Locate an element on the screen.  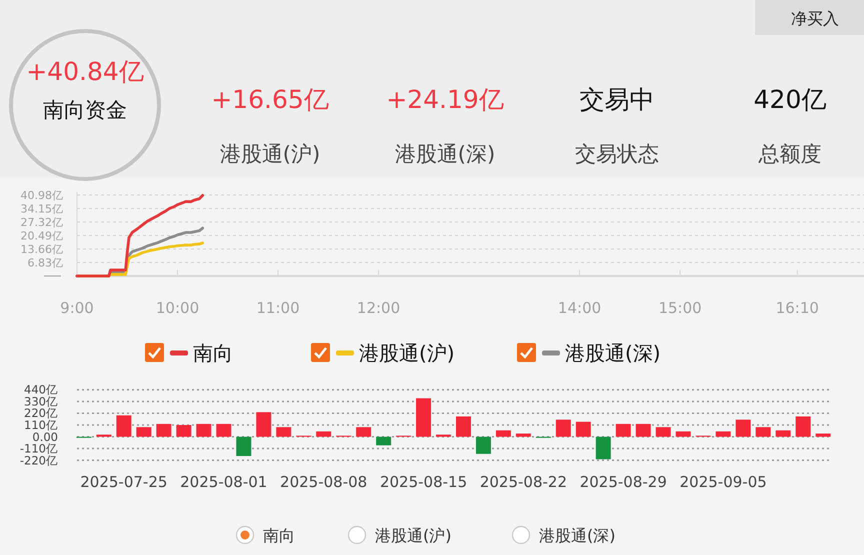
y-tick-label: 0.00 is located at coordinates (45, 437).